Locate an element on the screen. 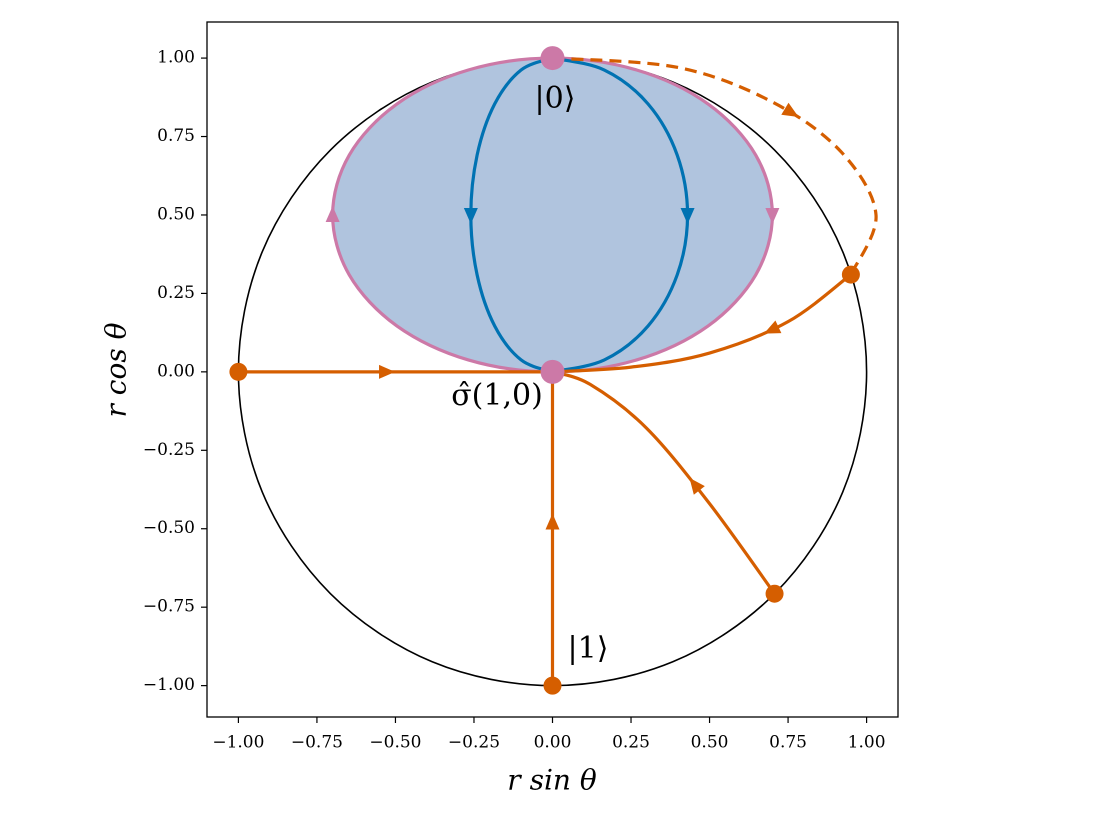 The width and height of the screenshot is (1096, 822). y-tick-label: −0.50 is located at coordinates (169, 528).